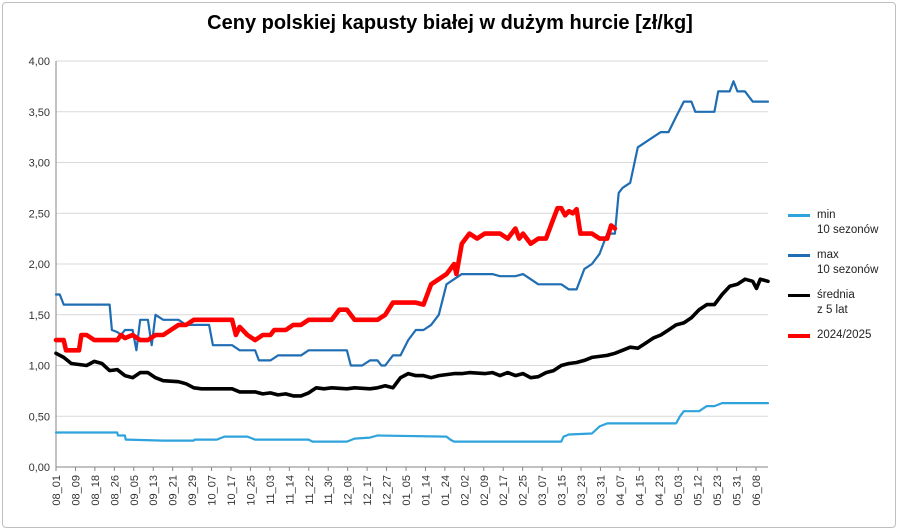  What do you see at coordinates (485, 490) in the screenshot?
I see `x-tick-label: 02_09` at bounding box center [485, 490].